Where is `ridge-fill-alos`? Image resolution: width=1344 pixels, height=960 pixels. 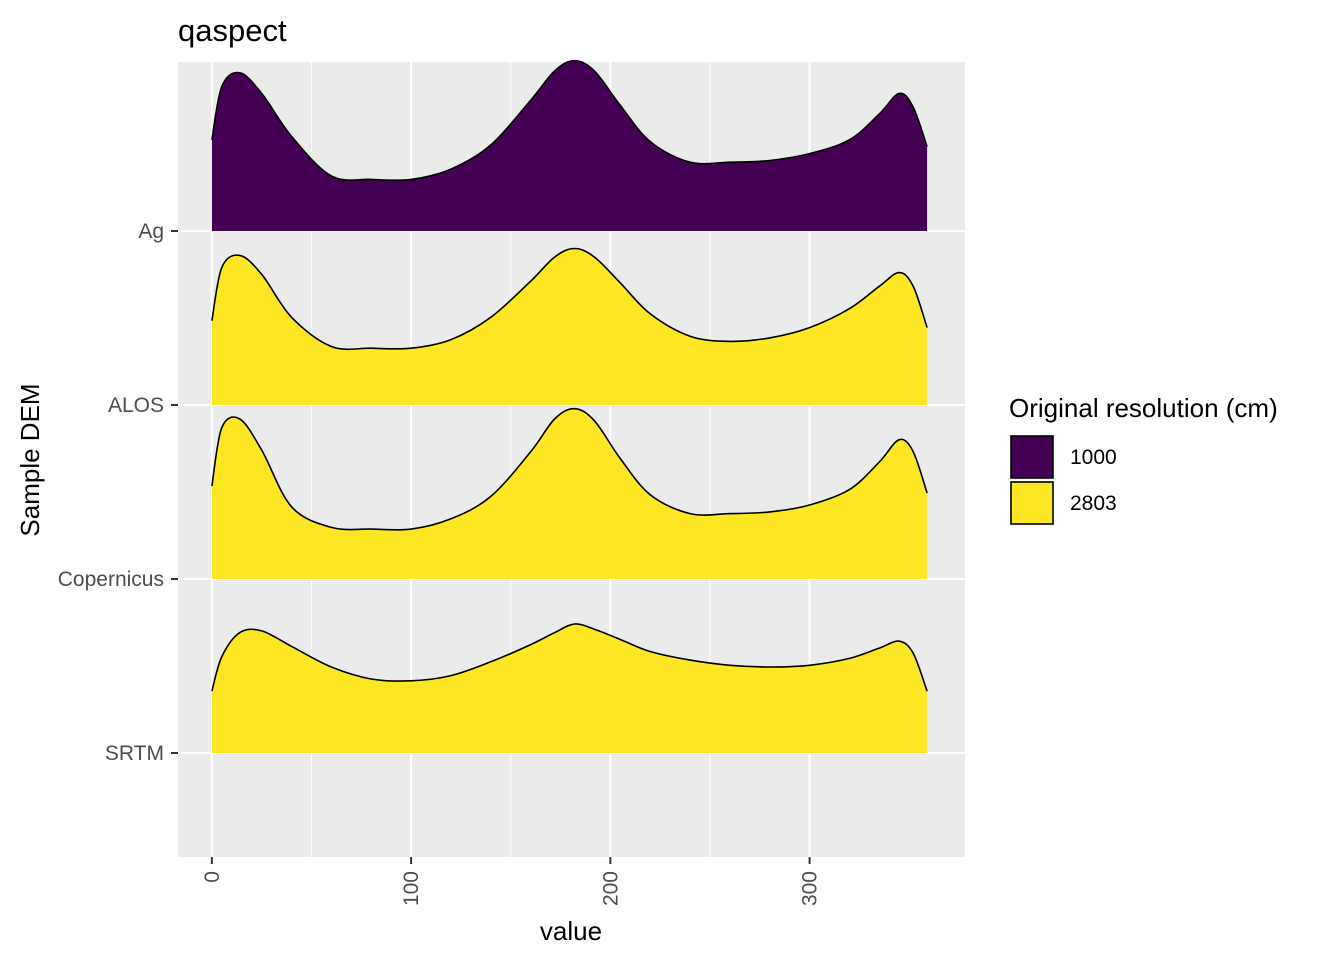
ridge-fill-alos is located at coordinates (569, 326).